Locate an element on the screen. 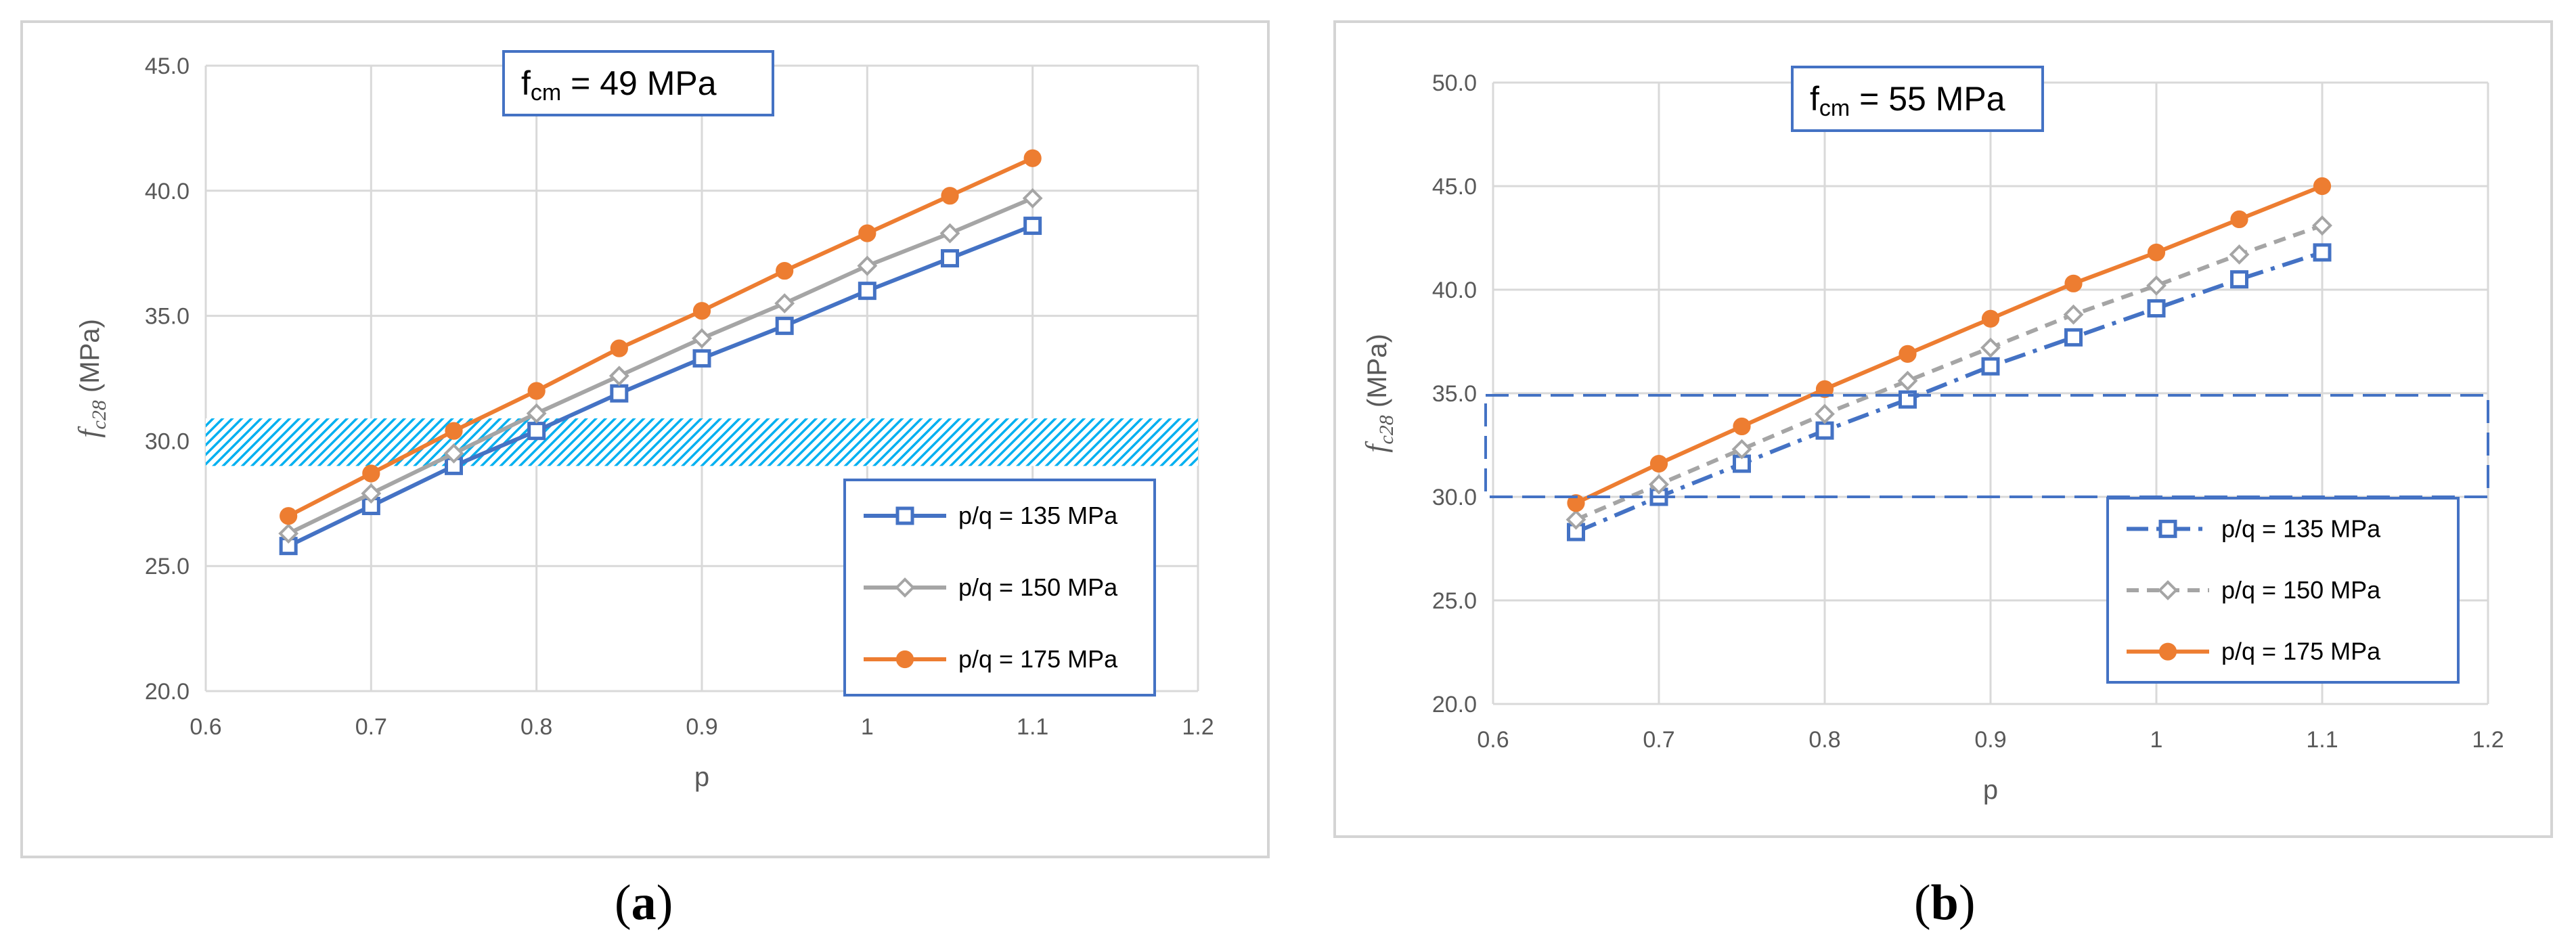 Image resolution: width=2576 pixels, height=949 pixels. x-tick-label: 1.1 is located at coordinates (2322, 740).